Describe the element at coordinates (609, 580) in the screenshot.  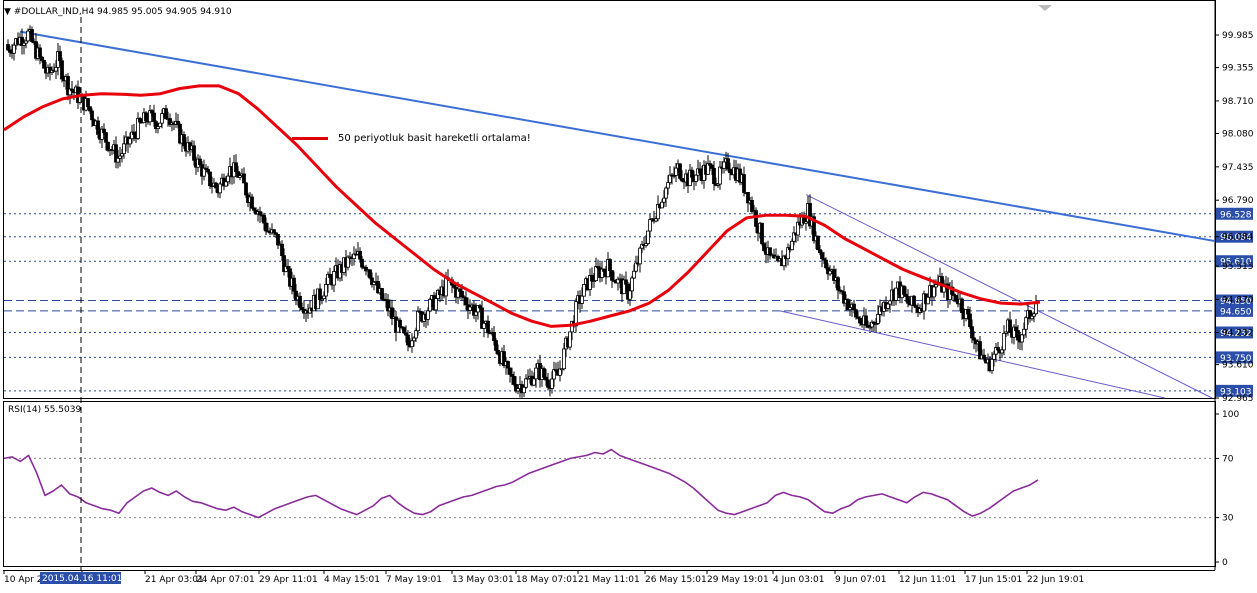
I see `time-tick-label: 21 May 11:01` at that location.